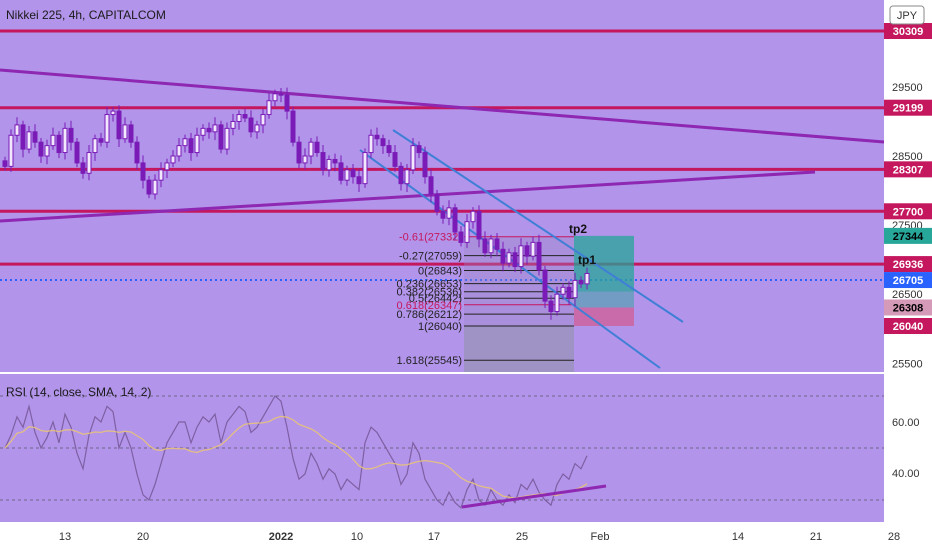 The width and height of the screenshot is (932, 555). What do you see at coordinates (534, 496) in the screenshot?
I see `divergence-line` at bounding box center [534, 496].